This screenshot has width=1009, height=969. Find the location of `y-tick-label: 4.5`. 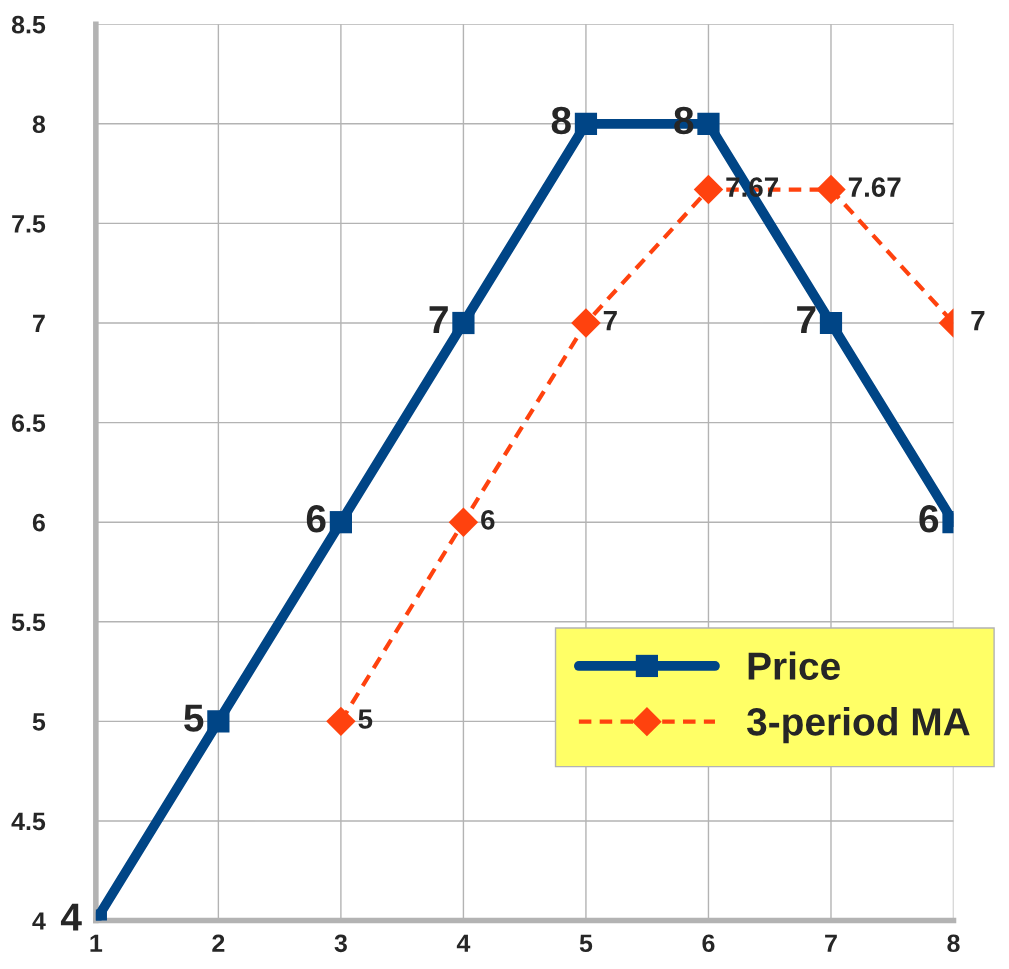

y-tick-label: 4.5 is located at coordinates (28, 821).